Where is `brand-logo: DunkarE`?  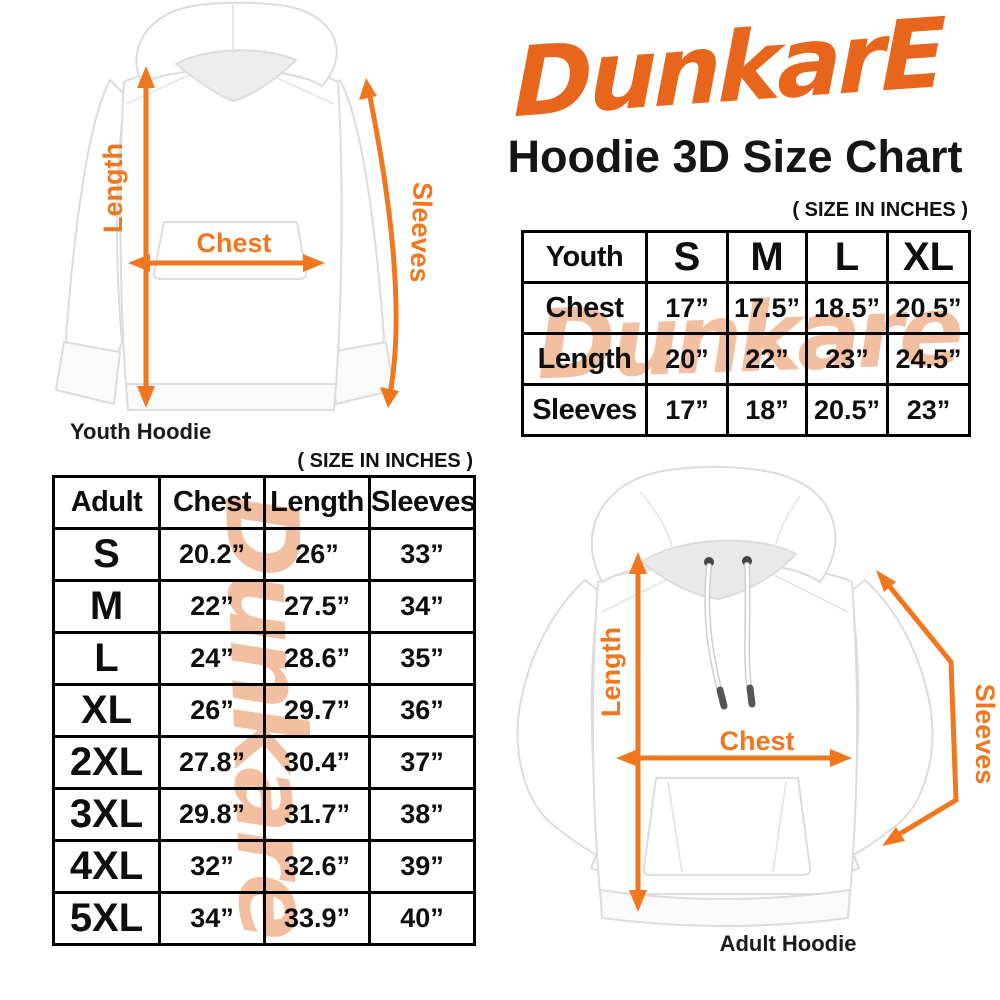 brand-logo: DunkarE is located at coordinates (727, 69).